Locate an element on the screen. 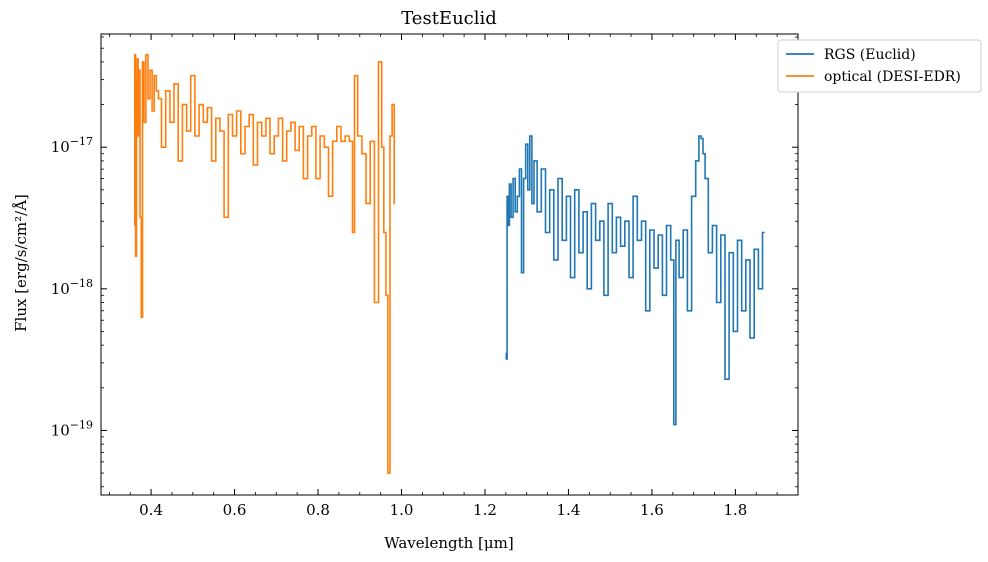 This screenshot has width=988, height=562. chart-title: TestEuclid is located at coordinates (449, 18).